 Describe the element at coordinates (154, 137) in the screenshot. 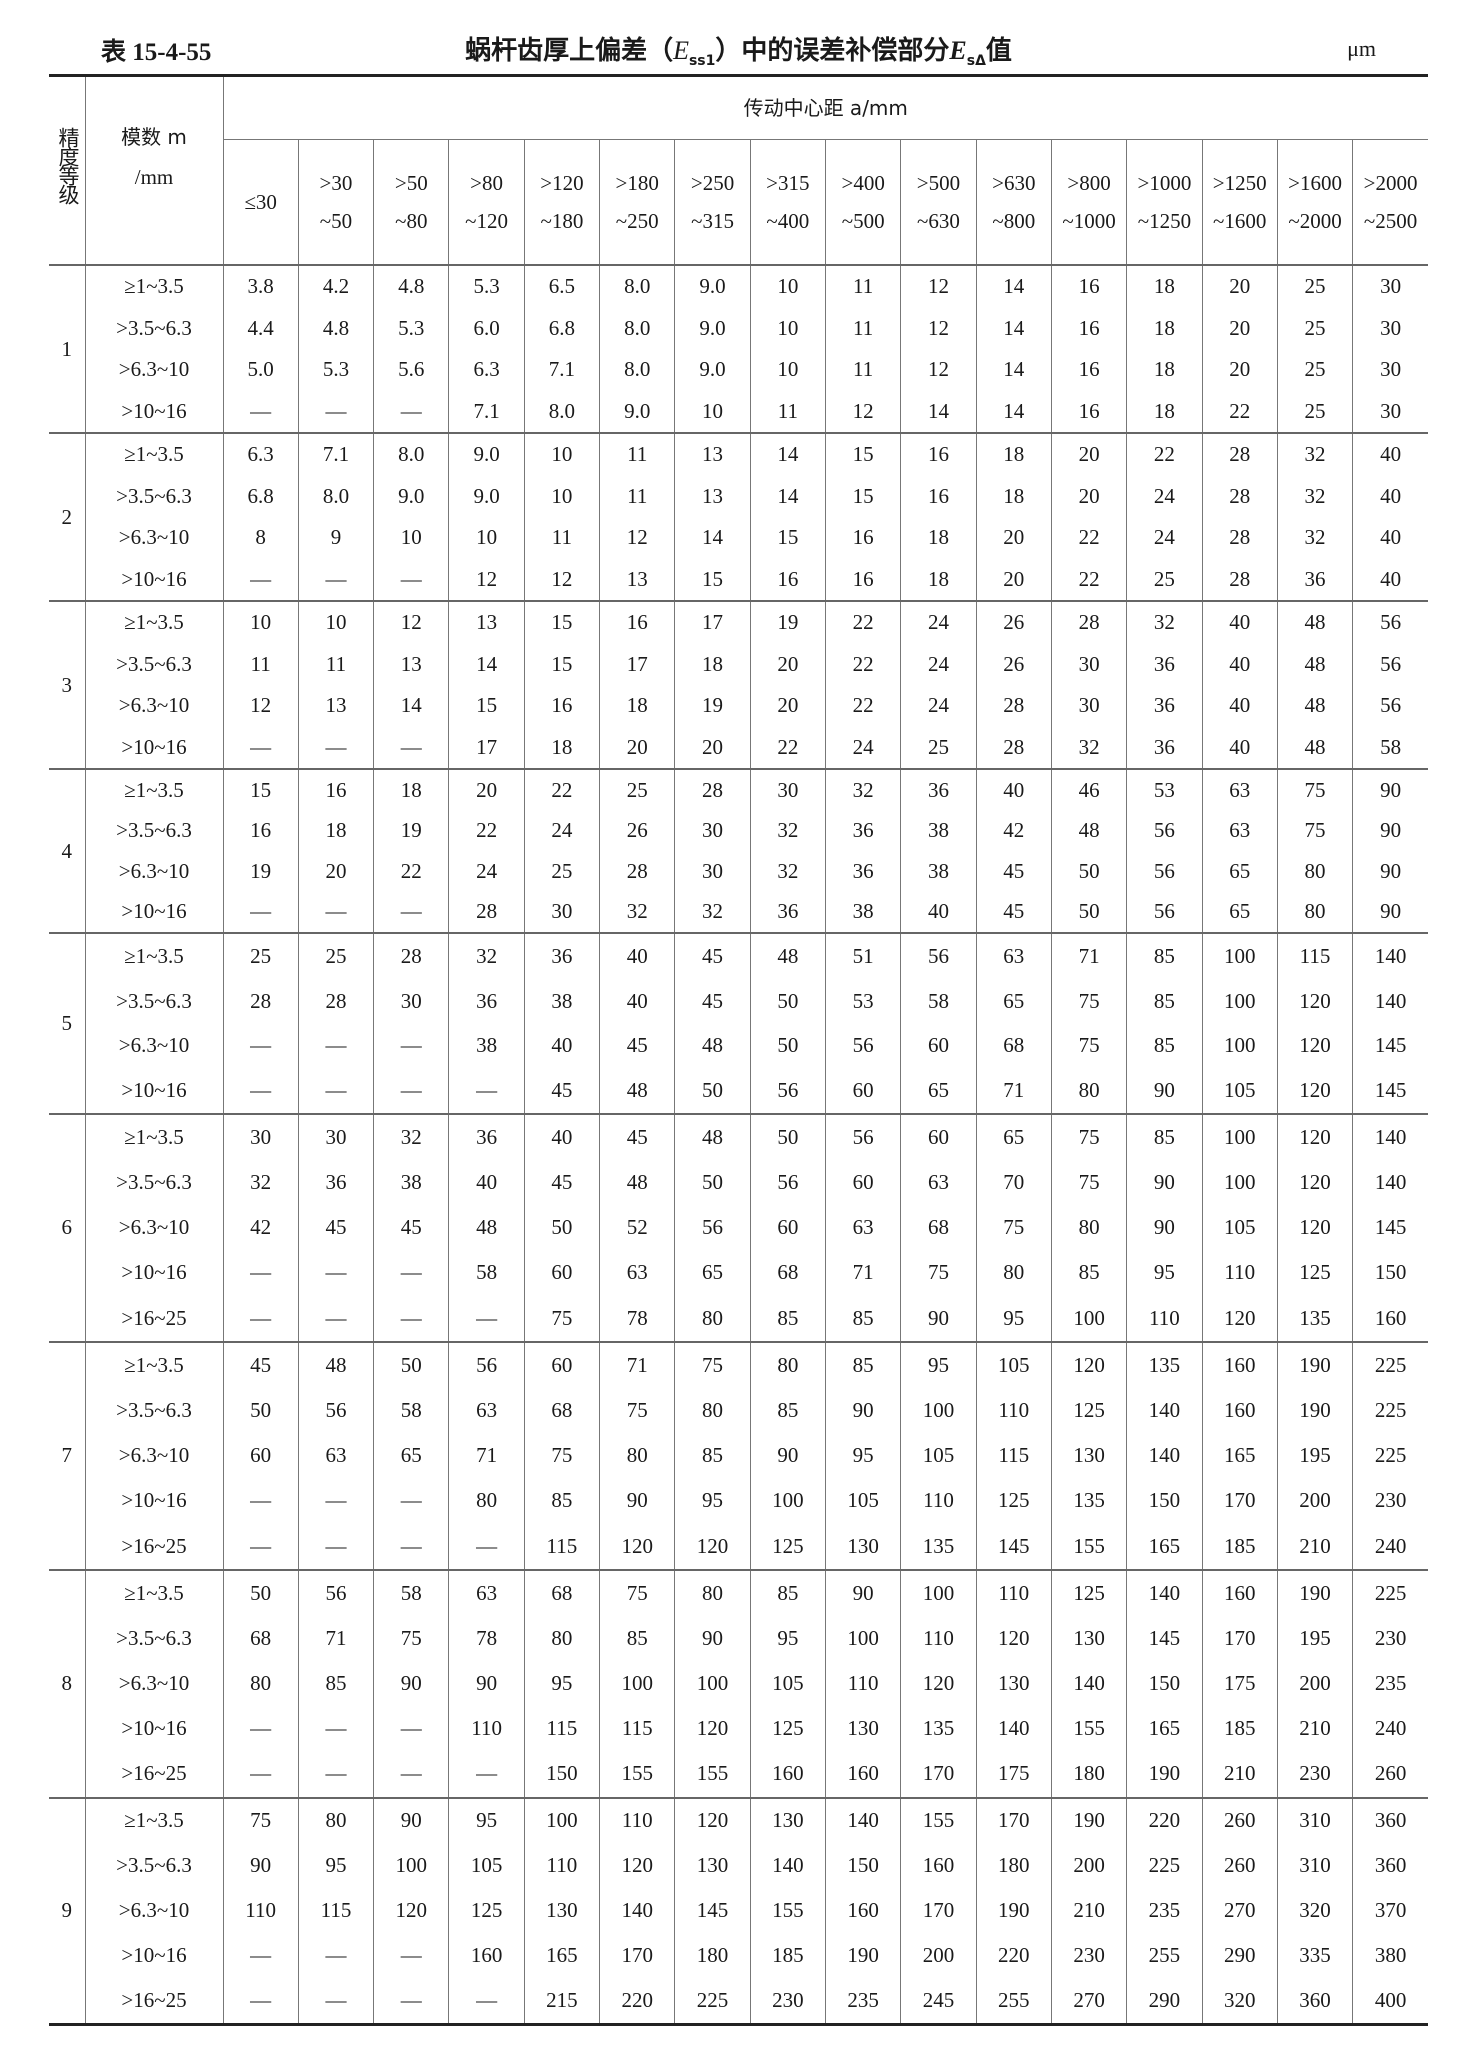

I see `header-module-line1: 模数 m` at that location.